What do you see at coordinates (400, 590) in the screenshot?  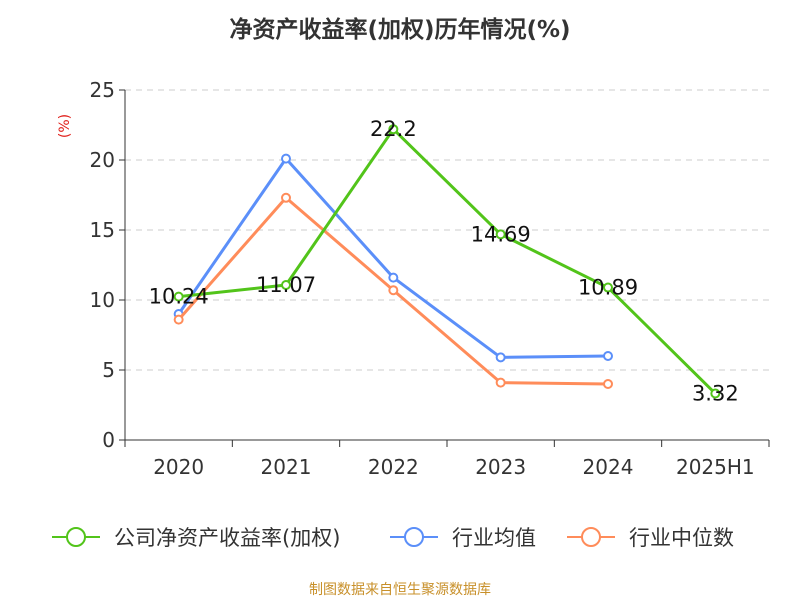 I see `source-note: 制图数据来自恒生聚源数据库` at bounding box center [400, 590].